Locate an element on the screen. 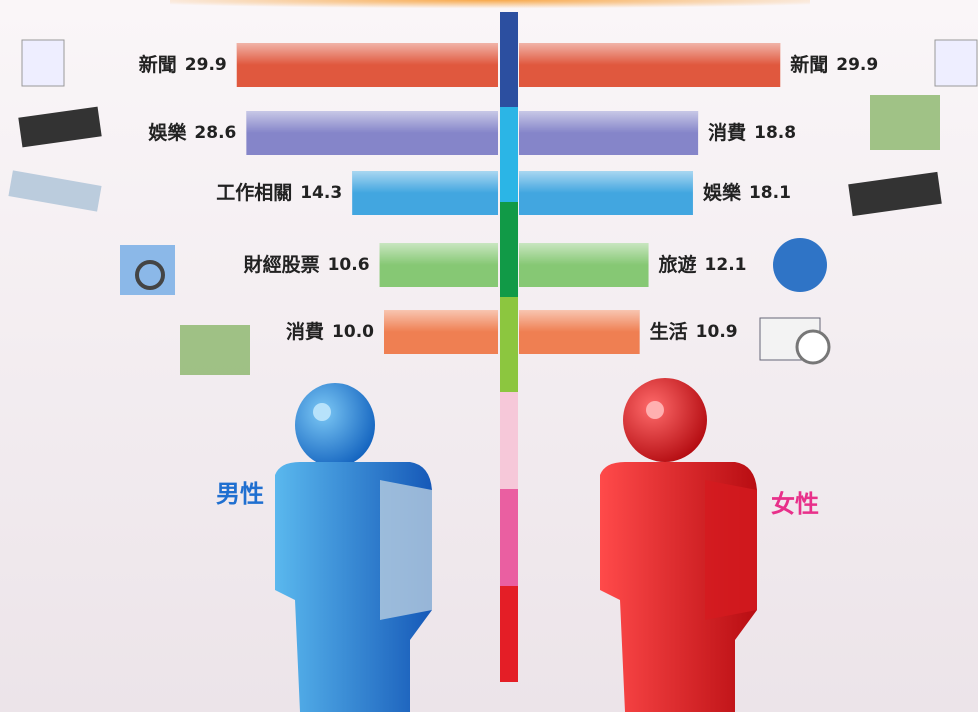  bar-label: 旅遊 12.1 is located at coordinates (703, 264).